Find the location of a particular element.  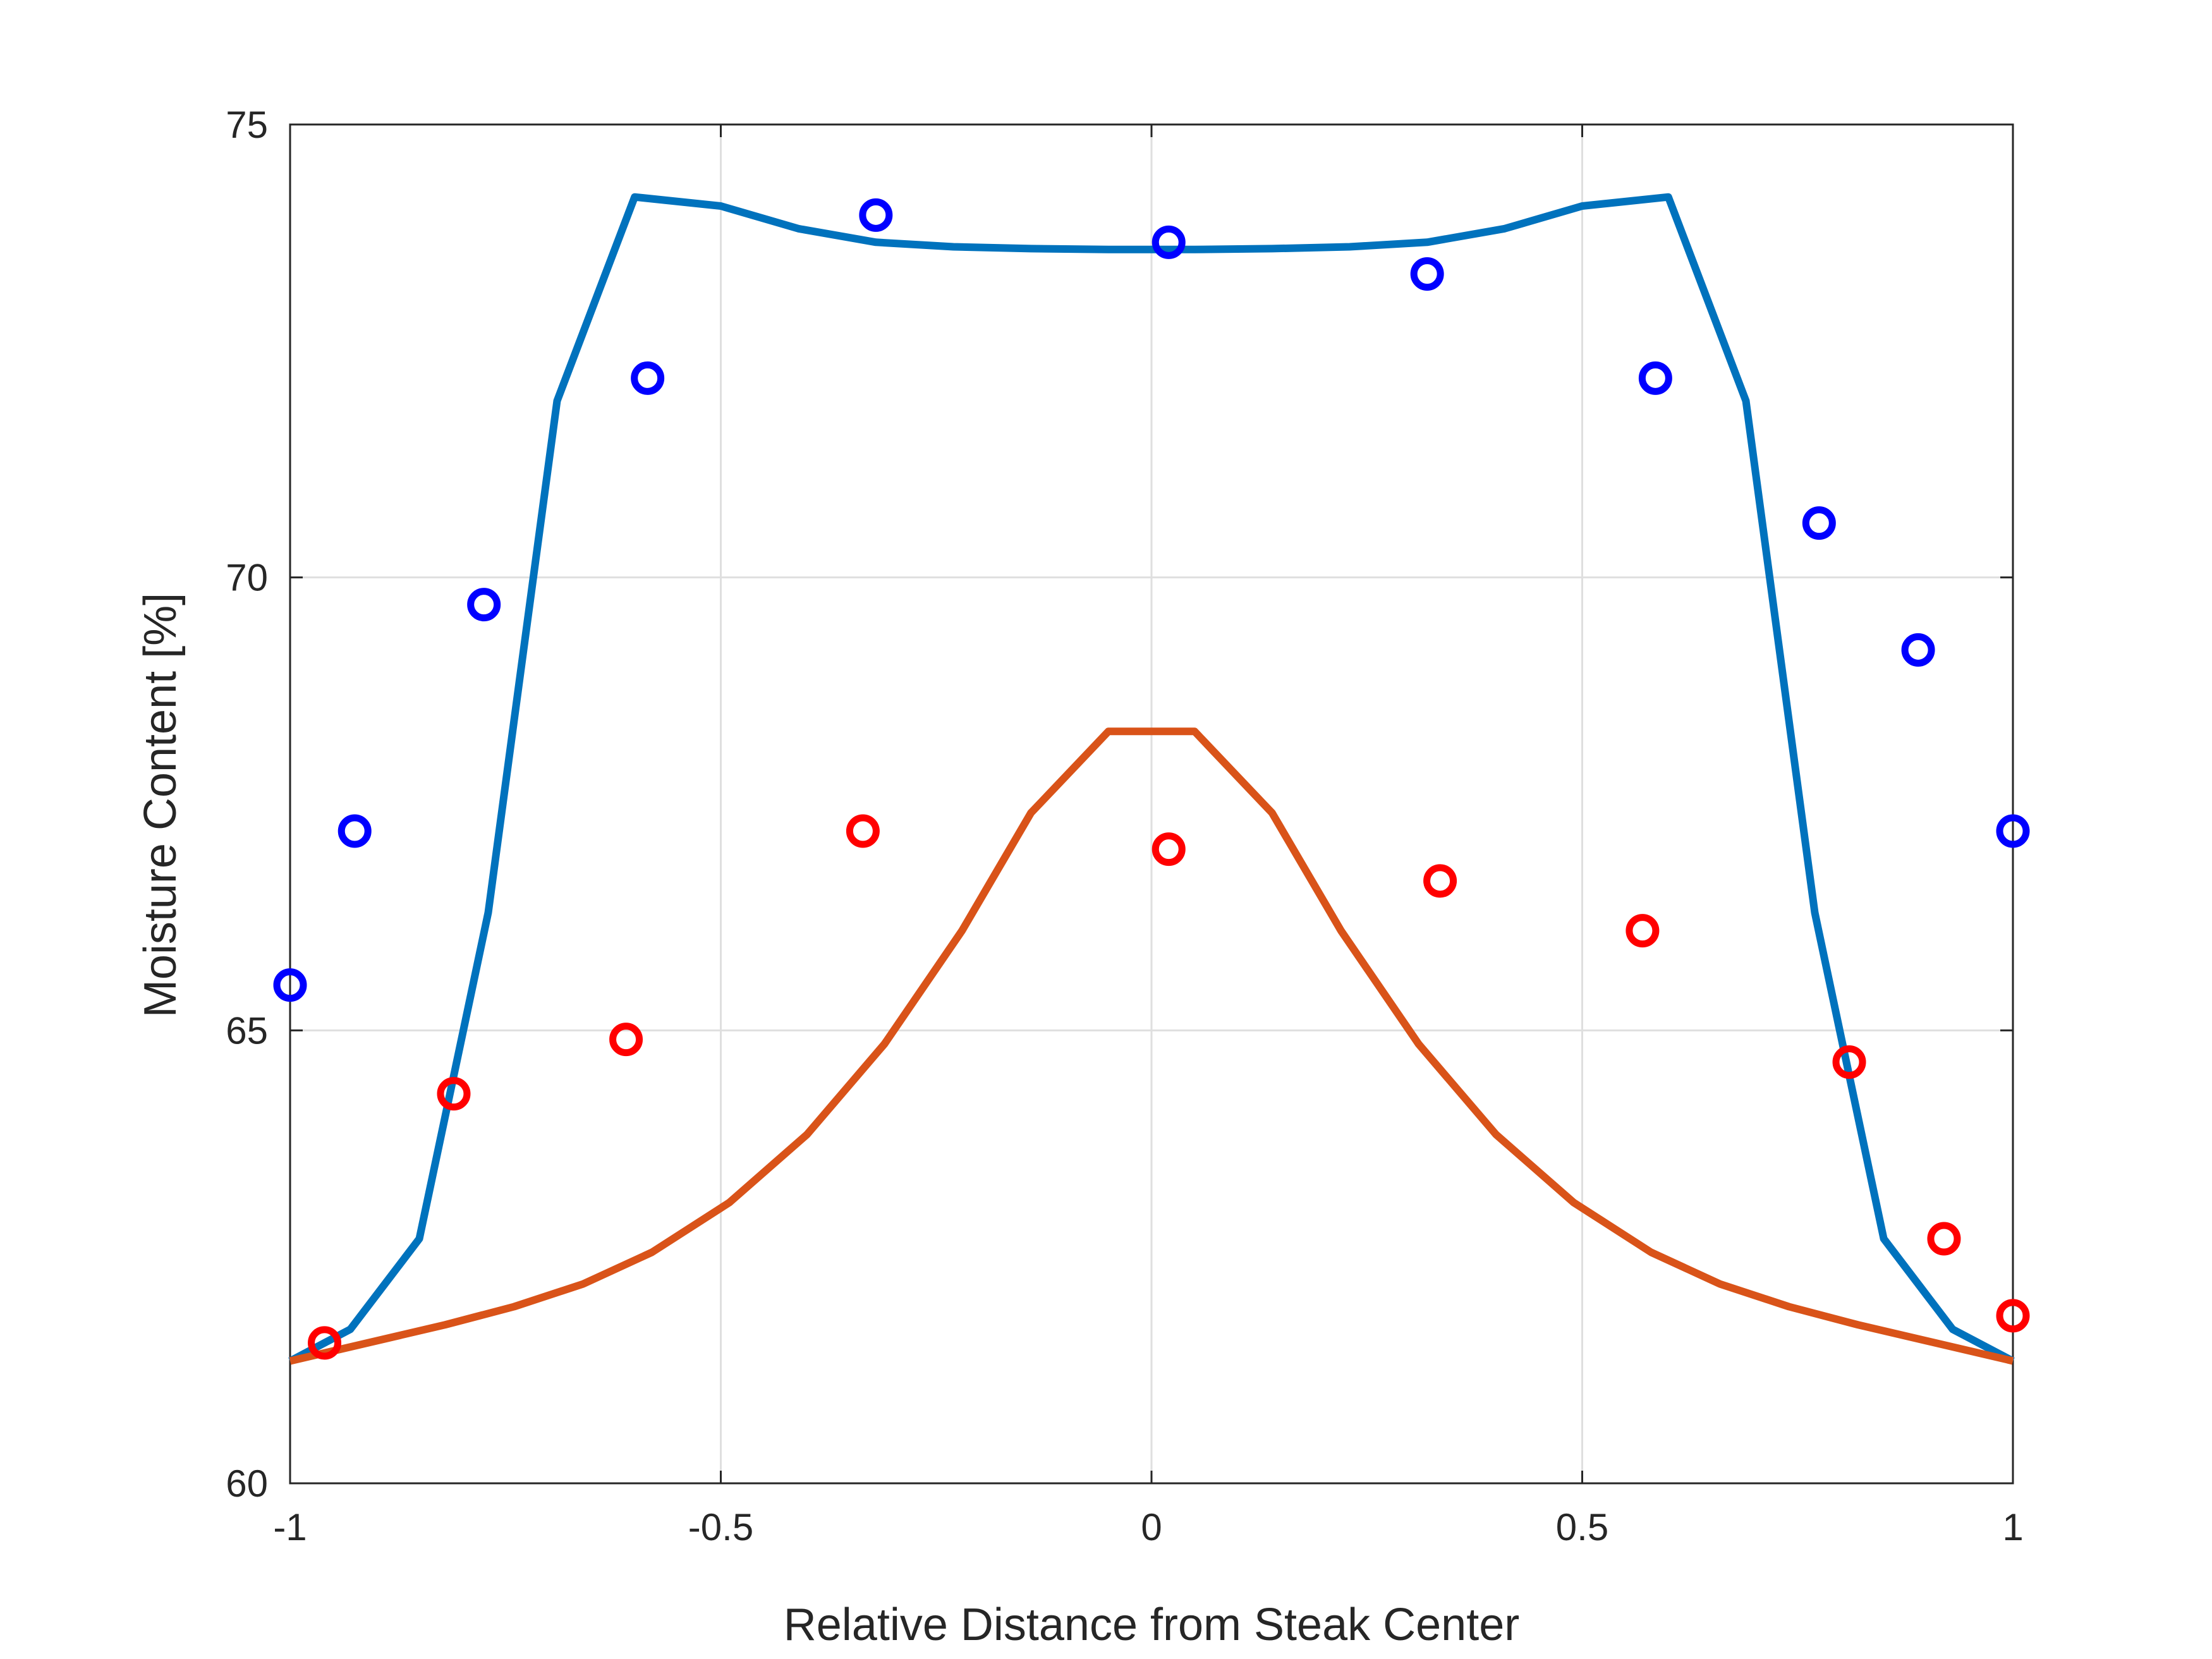

x-tick-label: 1 is located at coordinates (2012, 1527).